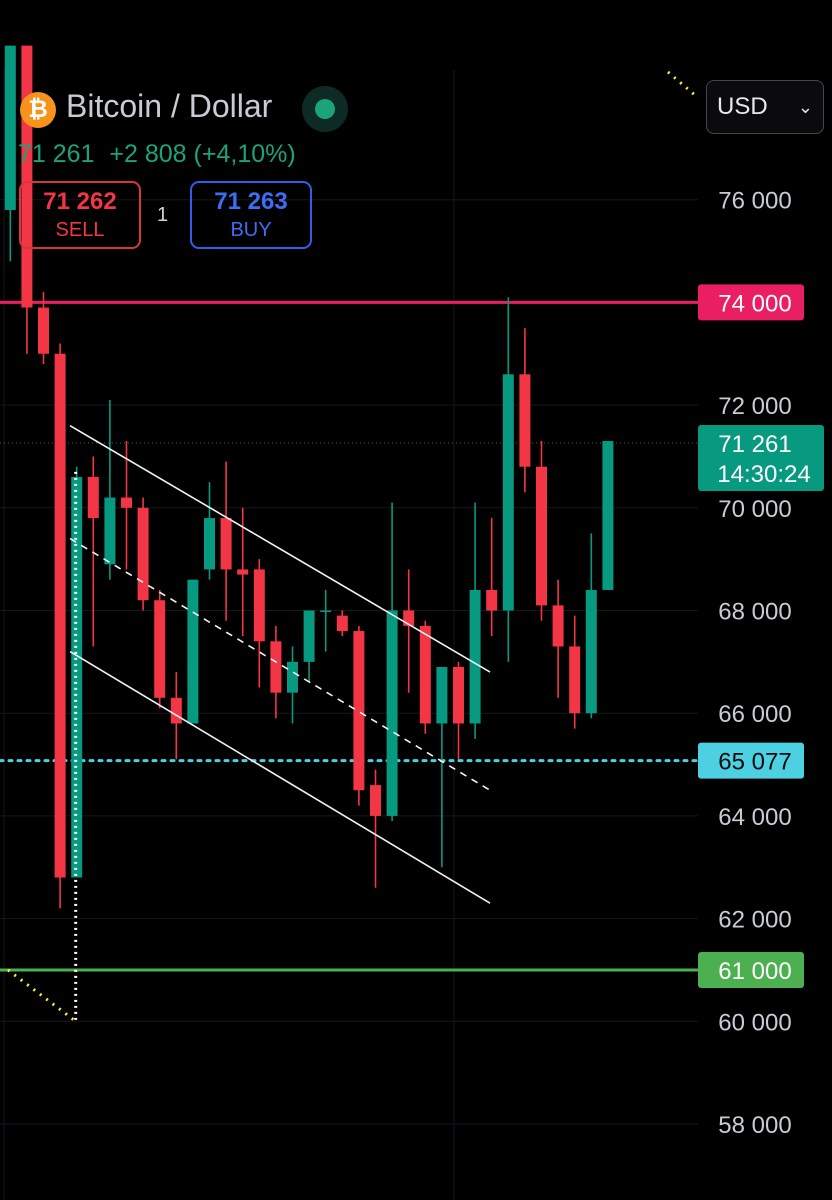 The height and width of the screenshot is (1200, 832). I want to click on price-change-line: 71 261 +2 808 (+4,10%), so click(157, 154).